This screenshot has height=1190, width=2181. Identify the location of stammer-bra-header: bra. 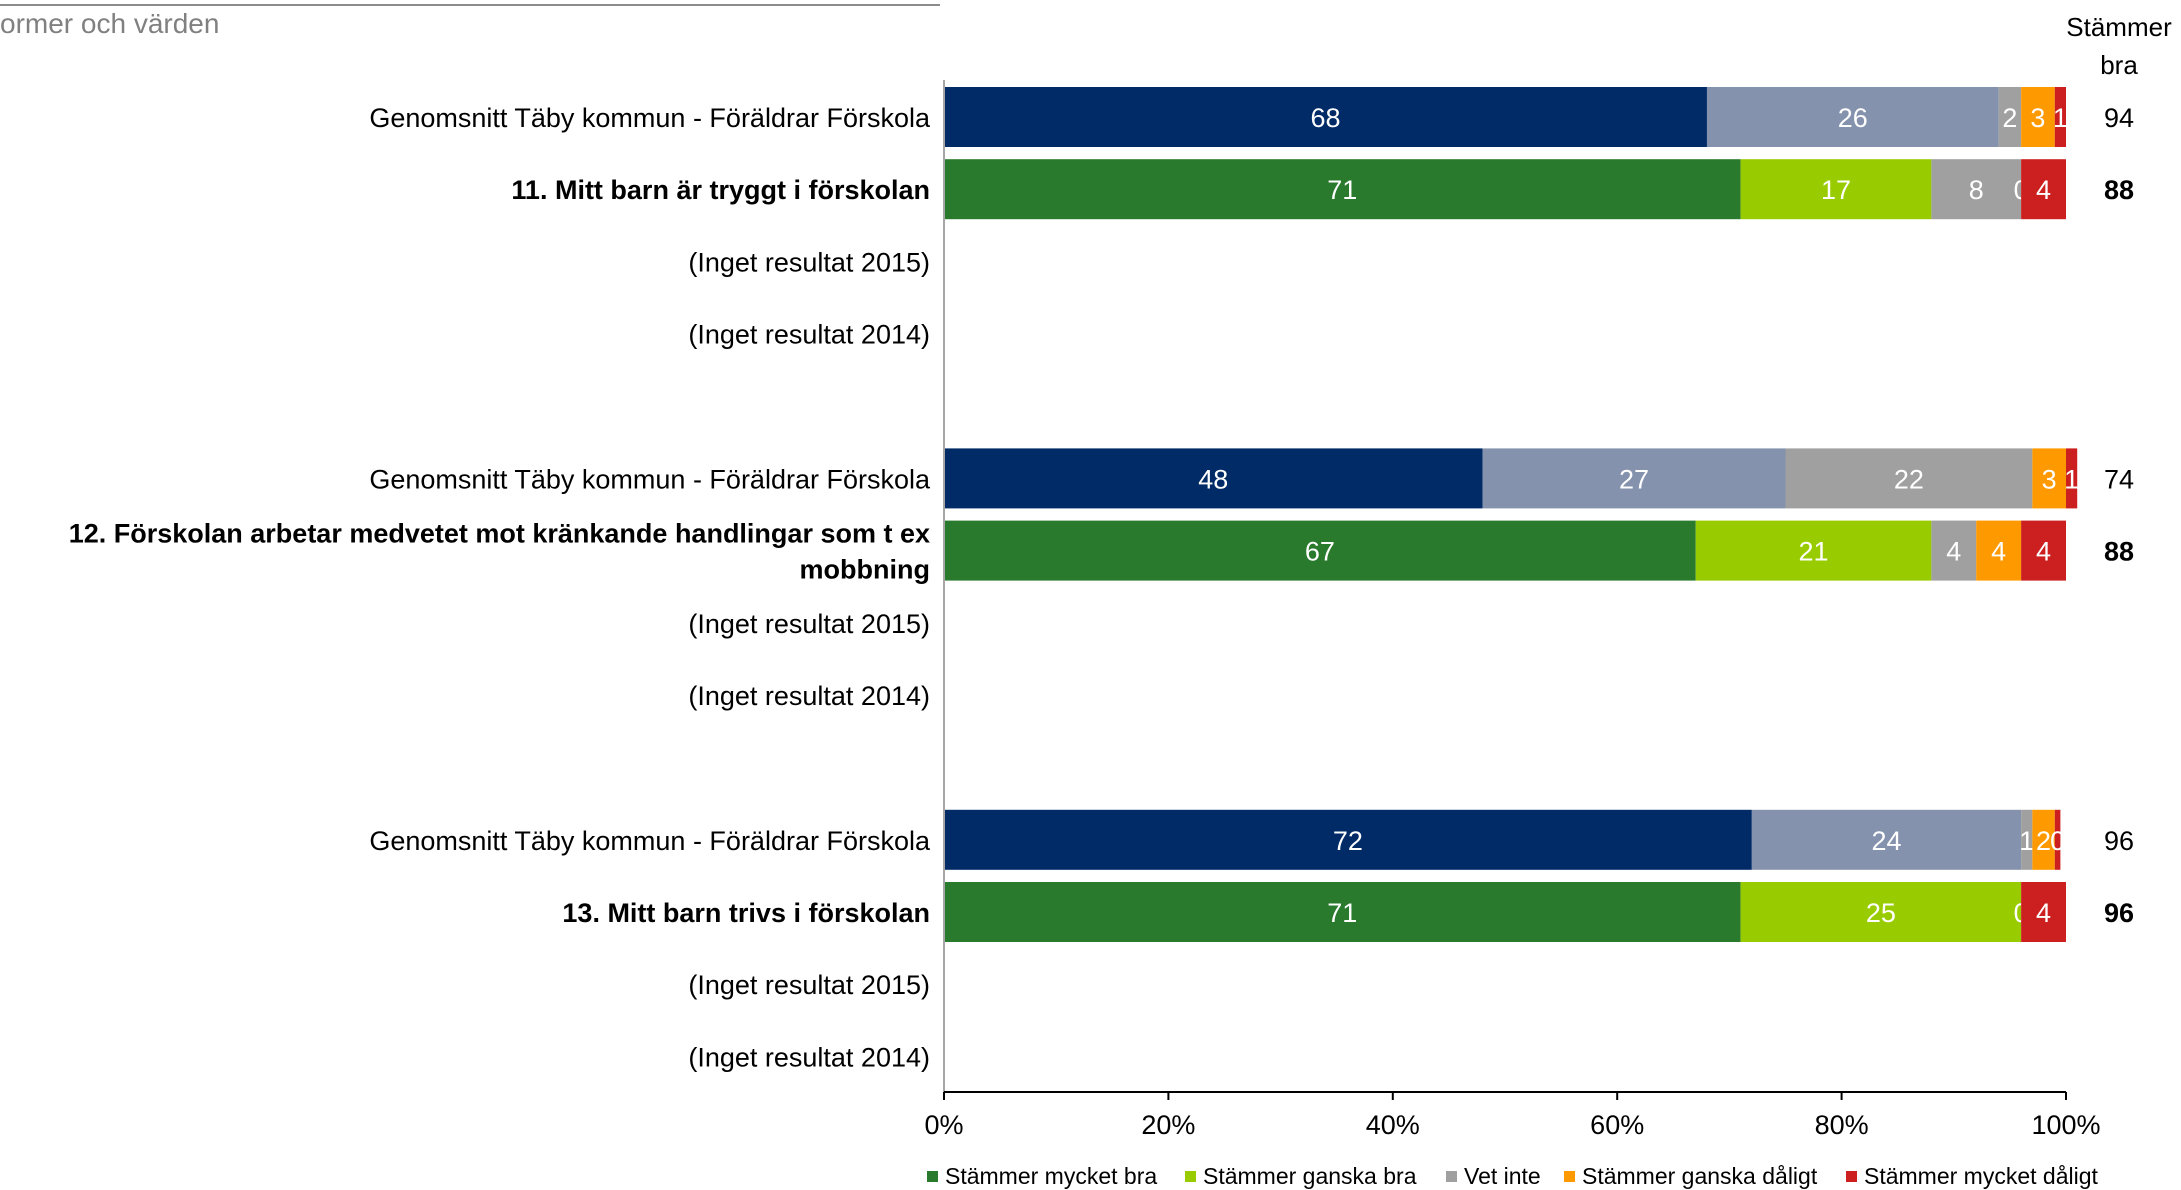
(2119, 65).